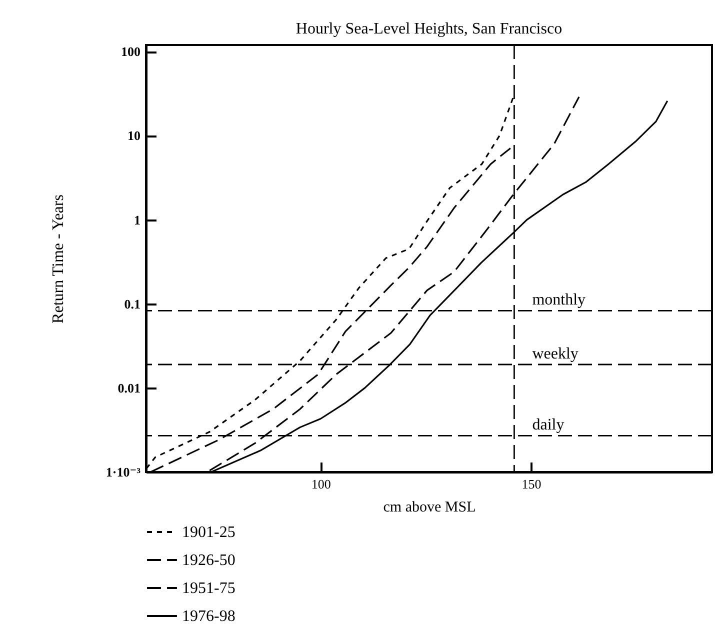 This screenshot has width=715, height=633. What do you see at coordinates (209, 588) in the screenshot?
I see `legend-label: 1951-75` at bounding box center [209, 588].